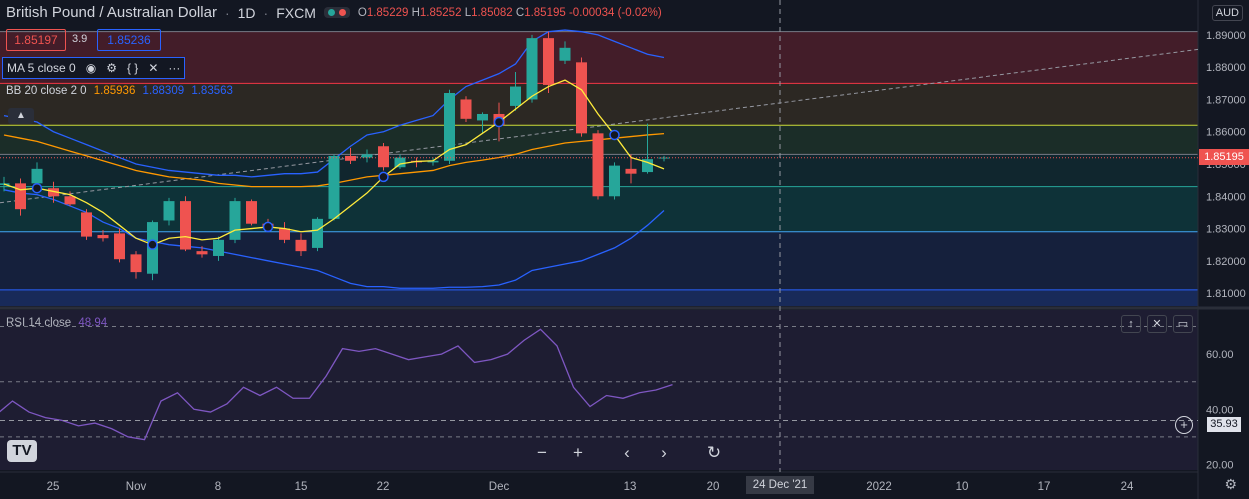 The height and width of the screenshot is (499, 1249). Describe the element at coordinates (218, 487) in the screenshot. I see `time-tick-label: 8` at that location.